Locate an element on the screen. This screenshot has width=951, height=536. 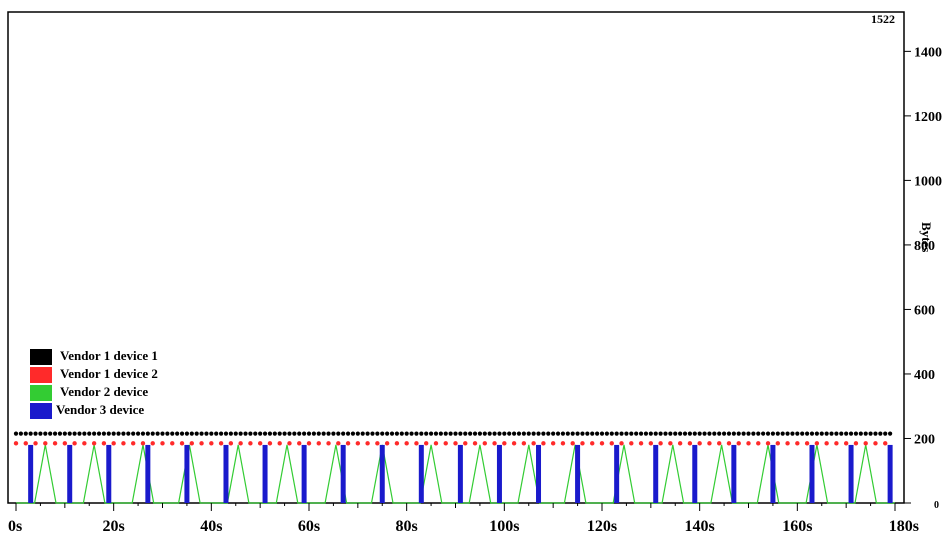
y-tick-label: 1200 is located at coordinates (928, 117).